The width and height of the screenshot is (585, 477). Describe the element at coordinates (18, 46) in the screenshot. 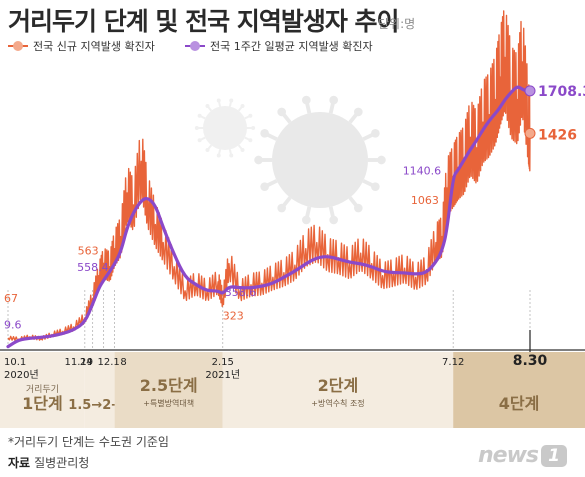

I see `legend-swatch-daily` at that location.